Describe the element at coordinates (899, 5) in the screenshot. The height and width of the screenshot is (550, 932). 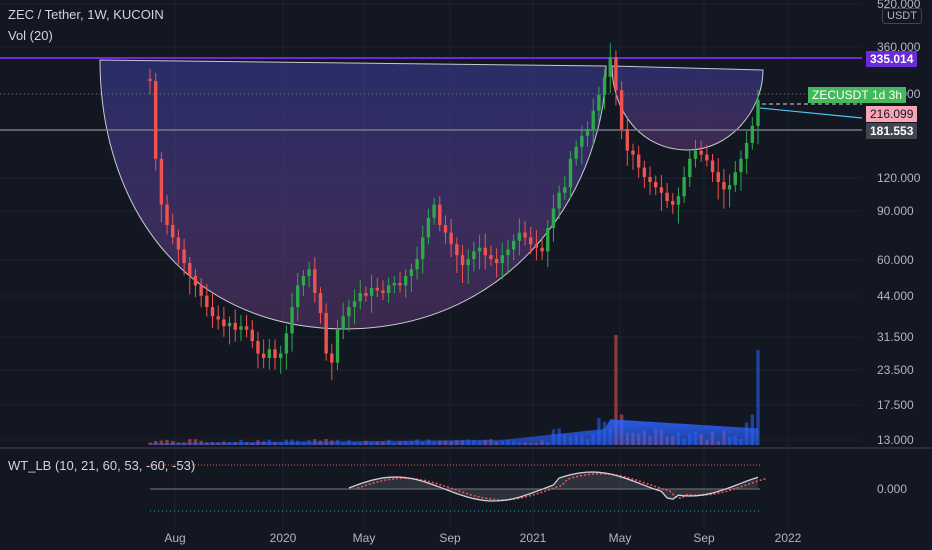
I see `price-tick-label: 520.000` at that location.